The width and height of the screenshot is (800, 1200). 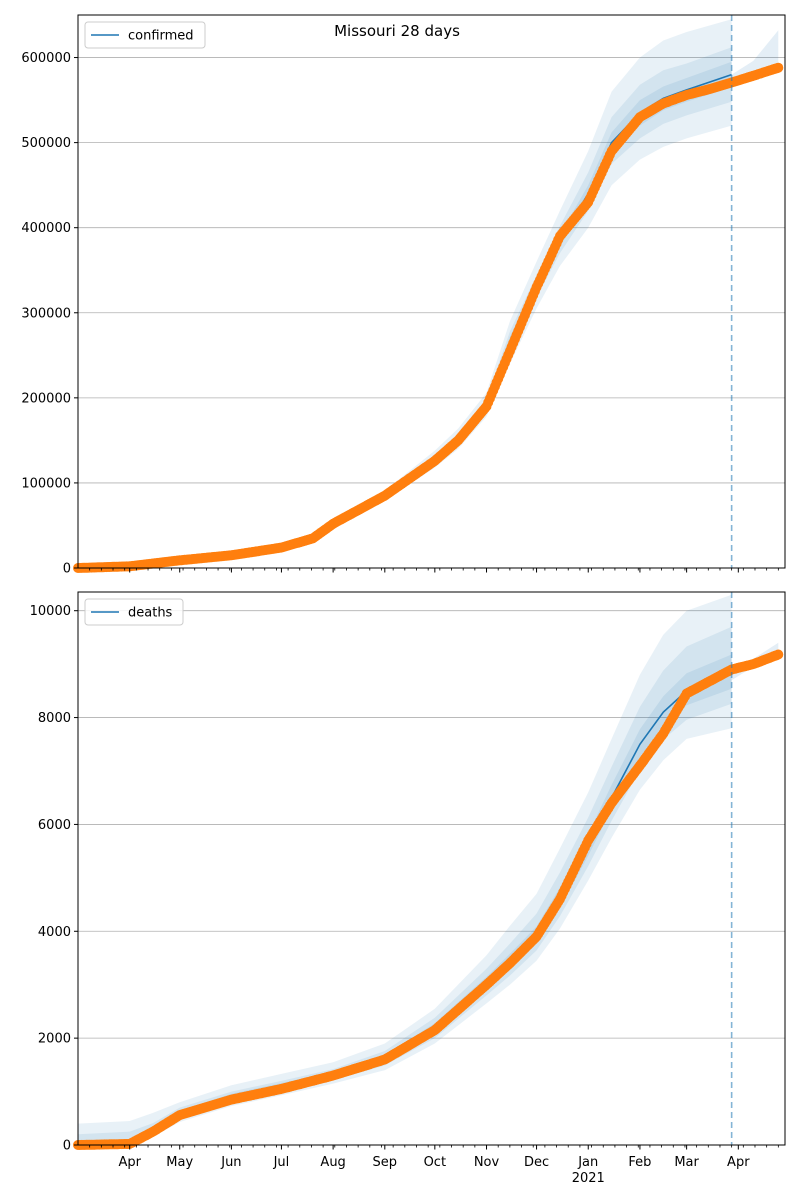 What do you see at coordinates (179, 1162) in the screenshot?
I see `x-tick-label: May` at bounding box center [179, 1162].